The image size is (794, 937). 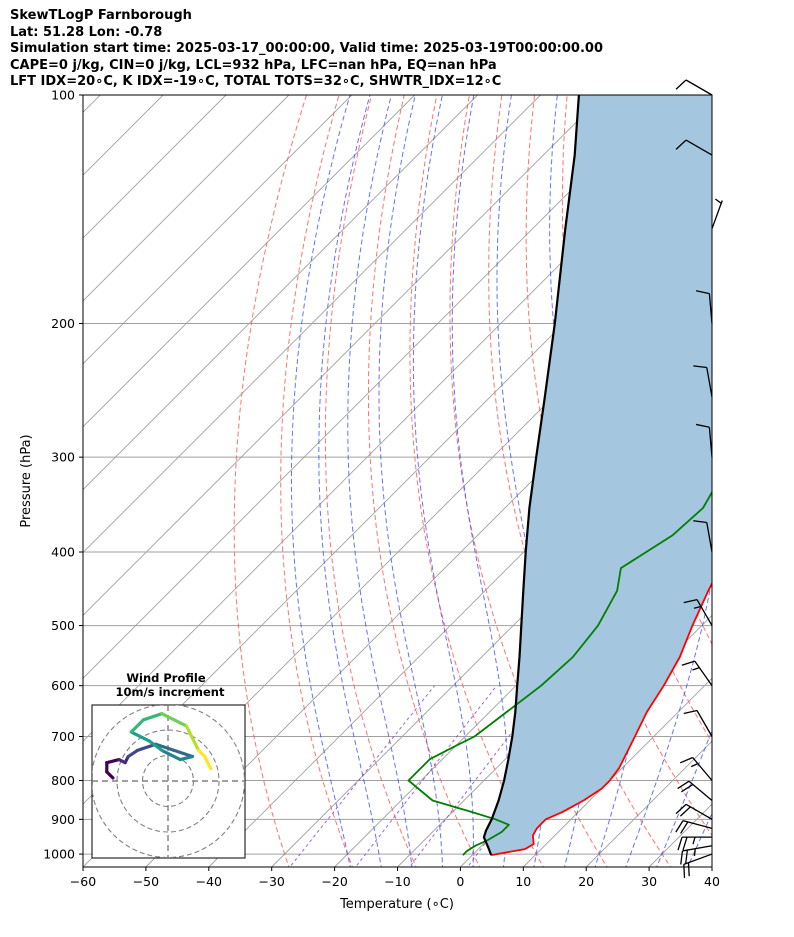 I want to click on y-tick-label: 200, so click(x=63, y=323).